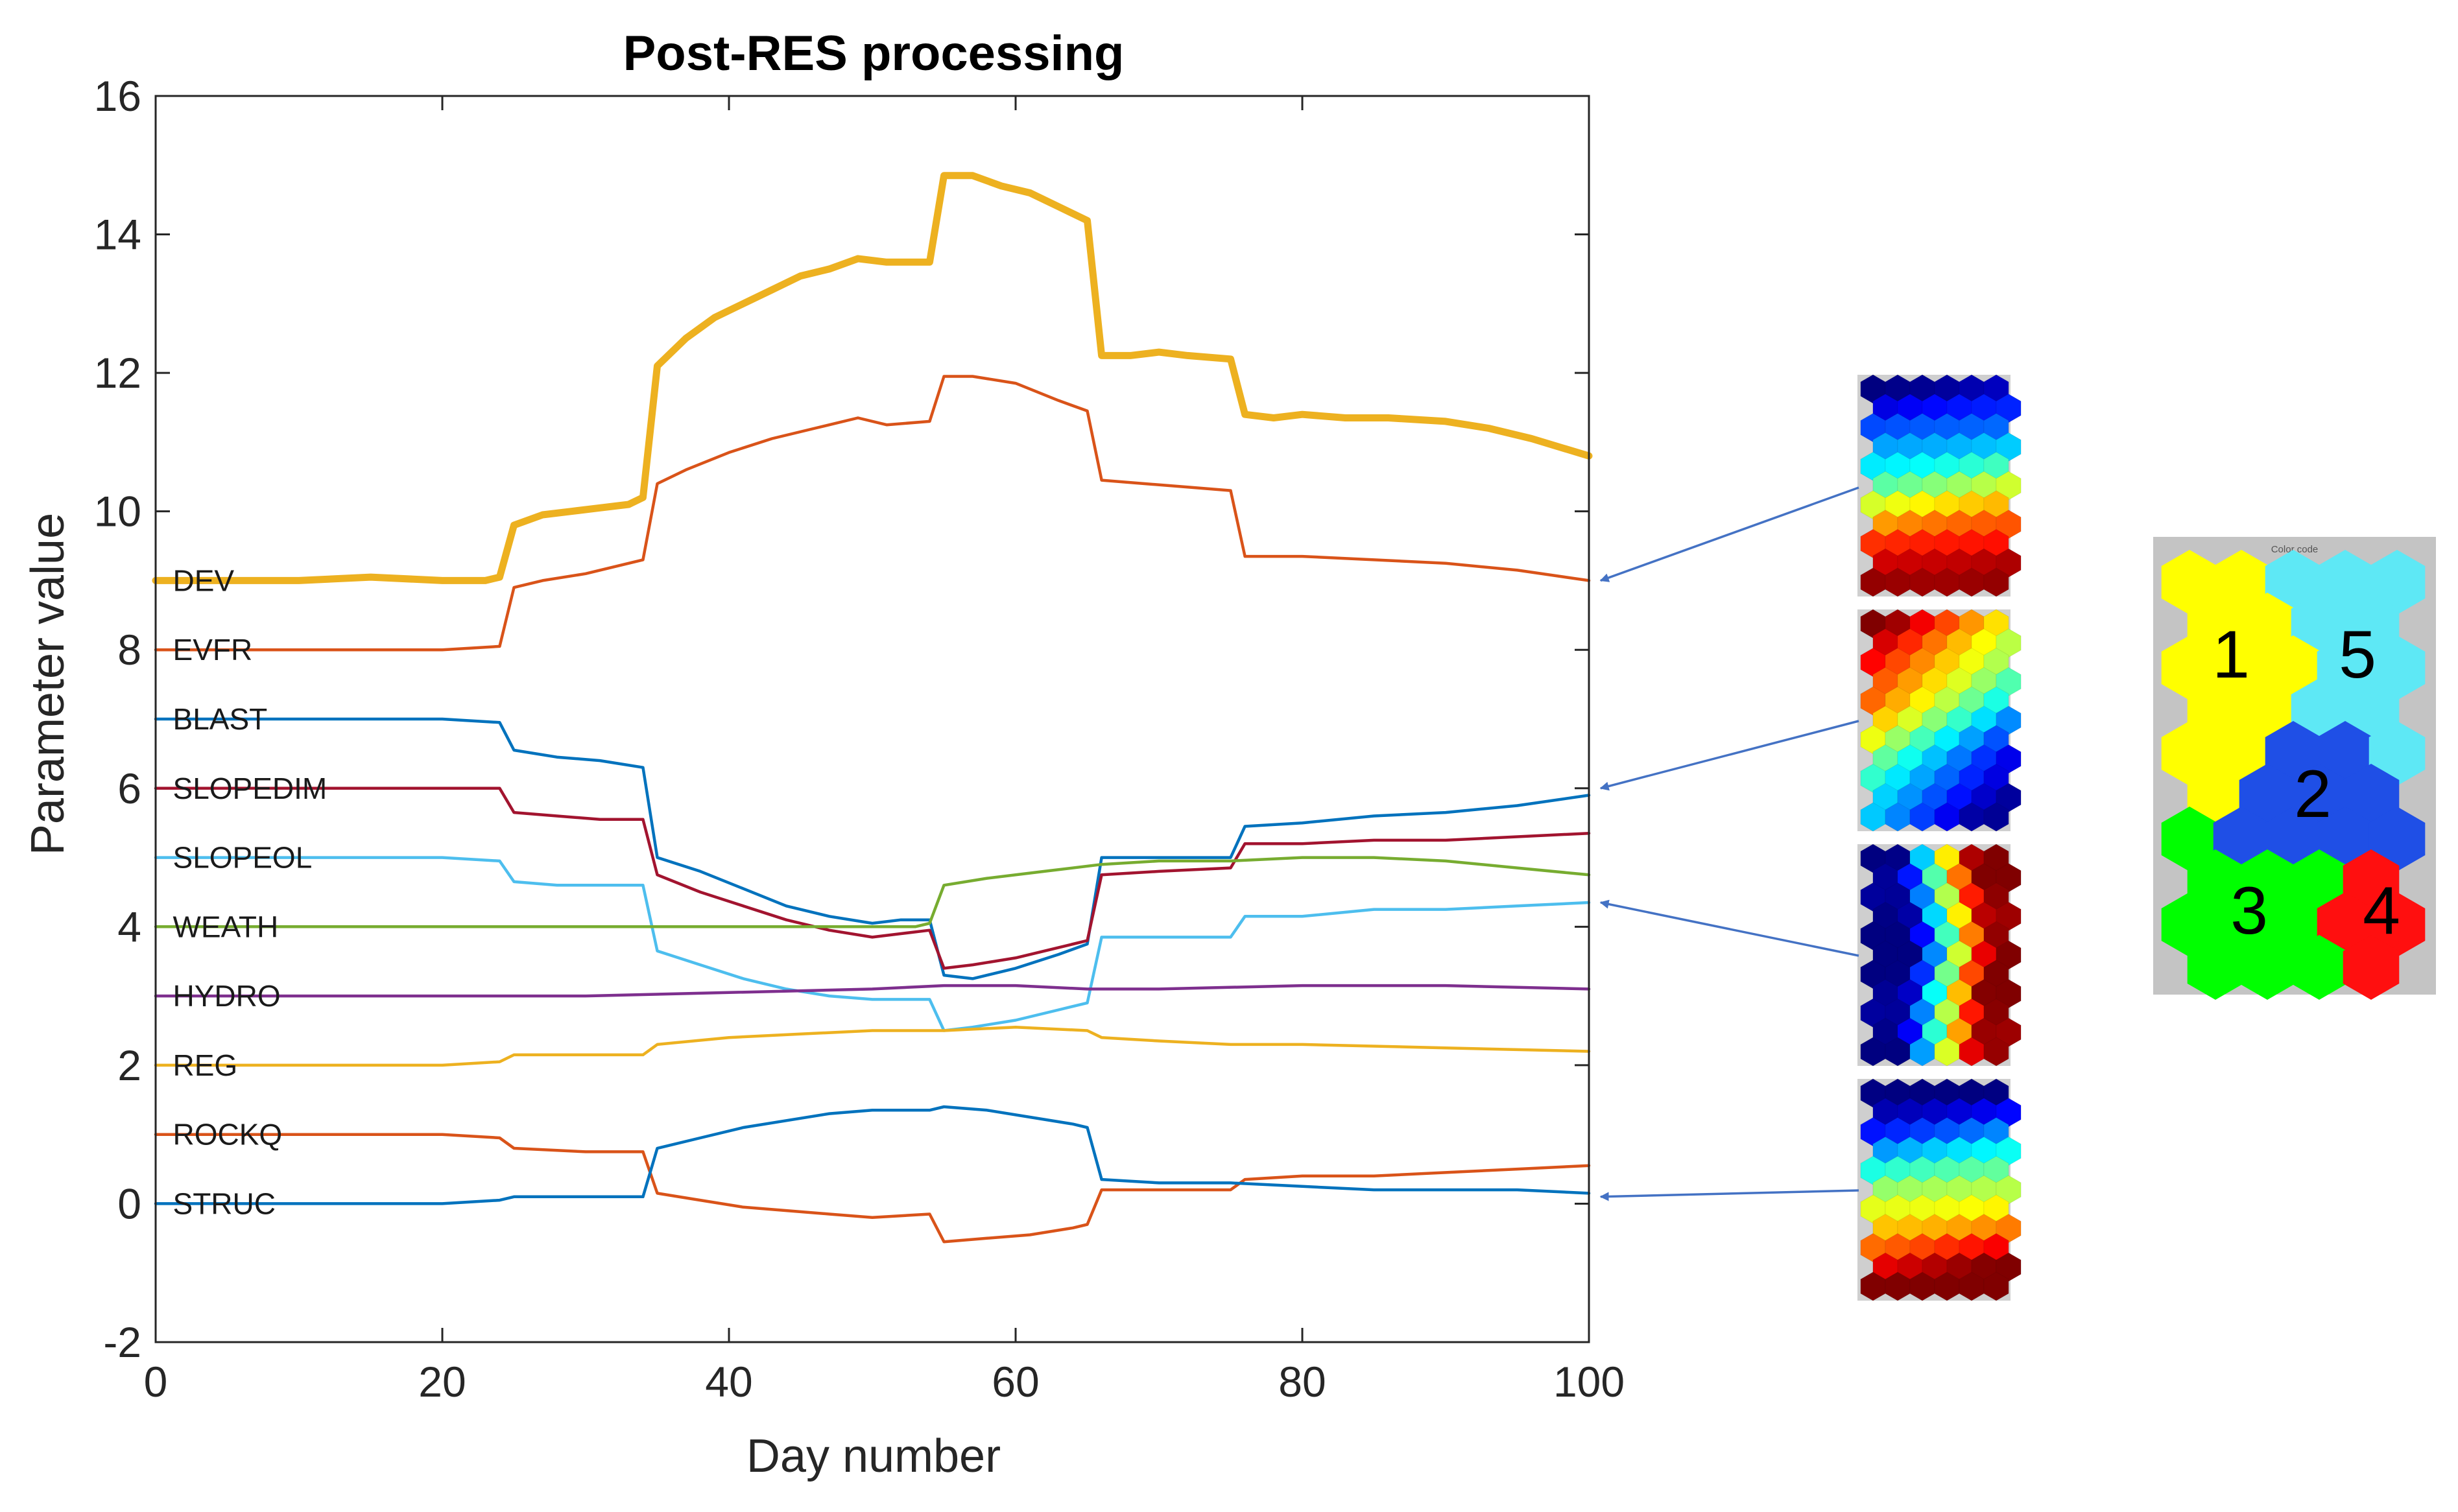 The width and height of the screenshot is (2458, 1512). What do you see at coordinates (228, 1135) in the screenshot?
I see `series-label-rockq: ROCKQ` at bounding box center [228, 1135].